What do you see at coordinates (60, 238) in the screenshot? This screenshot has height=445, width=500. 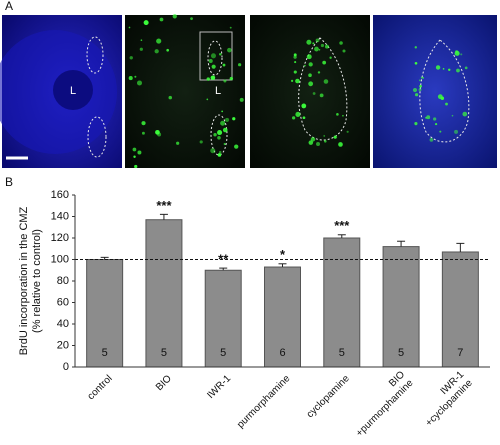 I see `y-tick-label: 120` at bounding box center [60, 238].